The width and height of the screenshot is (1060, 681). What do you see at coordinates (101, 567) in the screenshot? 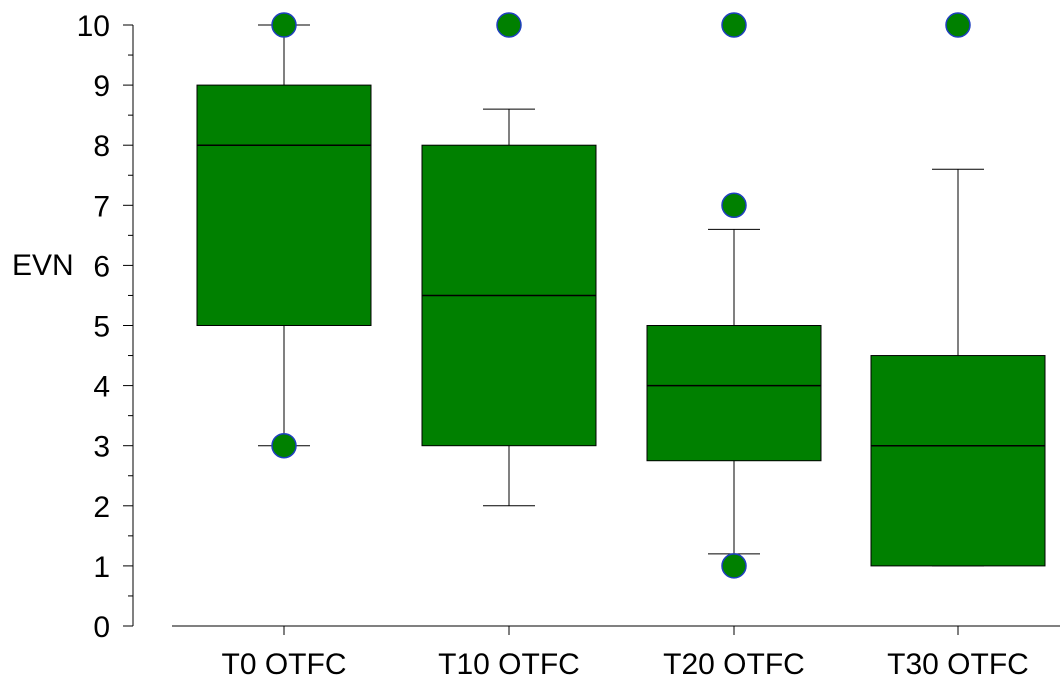
I see `y-tick-label: 1` at bounding box center [101, 567].